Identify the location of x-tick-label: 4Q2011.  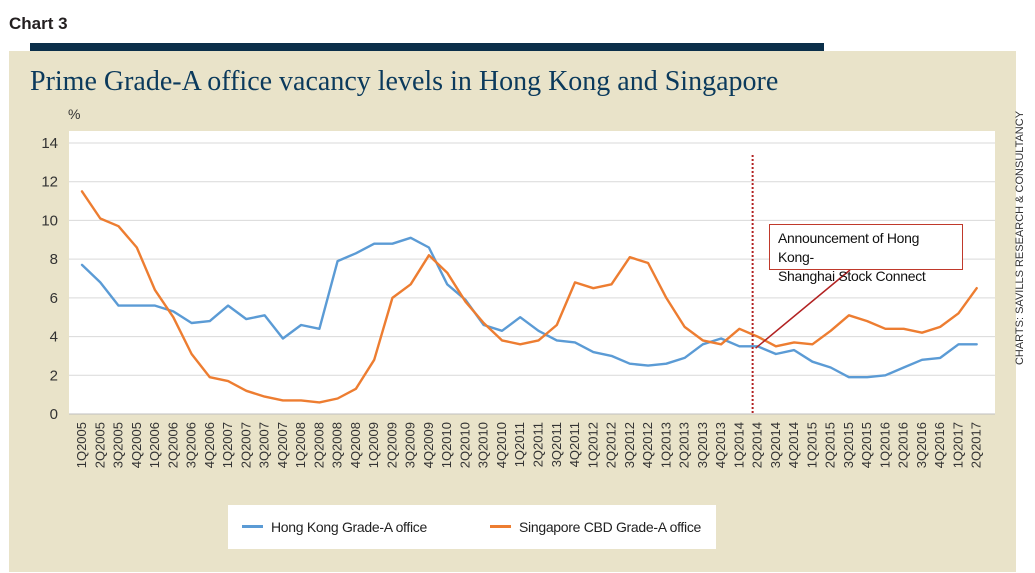
(574, 444).